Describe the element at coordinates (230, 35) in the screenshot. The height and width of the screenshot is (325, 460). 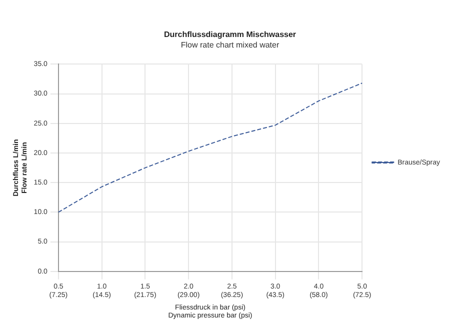
I see `chart-title: Durchflussdiagramm Mischwasser` at that location.